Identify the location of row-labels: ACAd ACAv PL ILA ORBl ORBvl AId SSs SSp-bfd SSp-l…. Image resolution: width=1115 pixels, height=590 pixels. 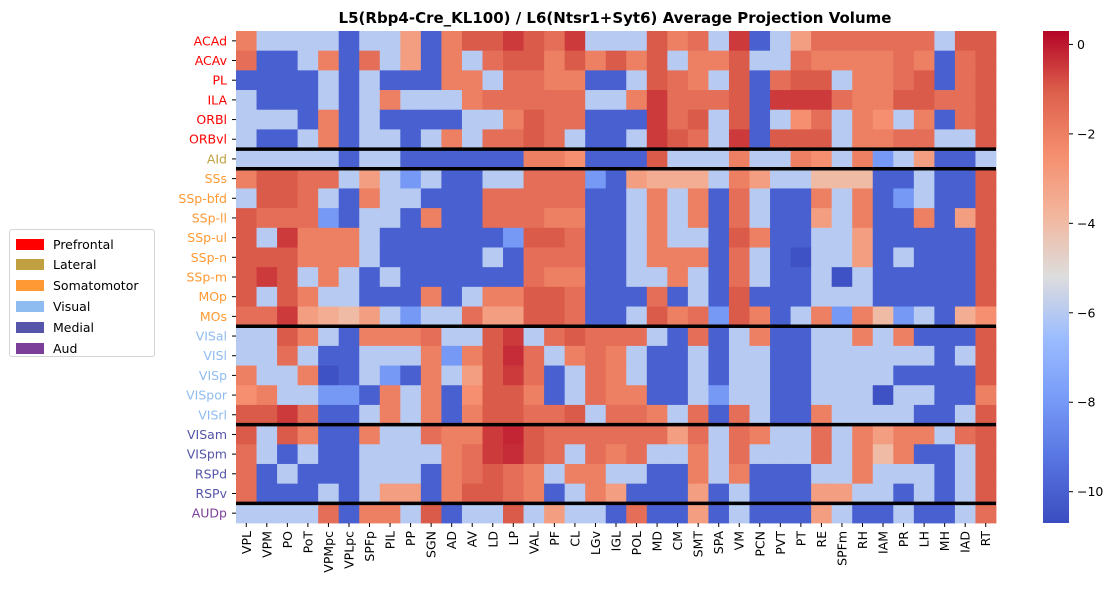
(207, 277).